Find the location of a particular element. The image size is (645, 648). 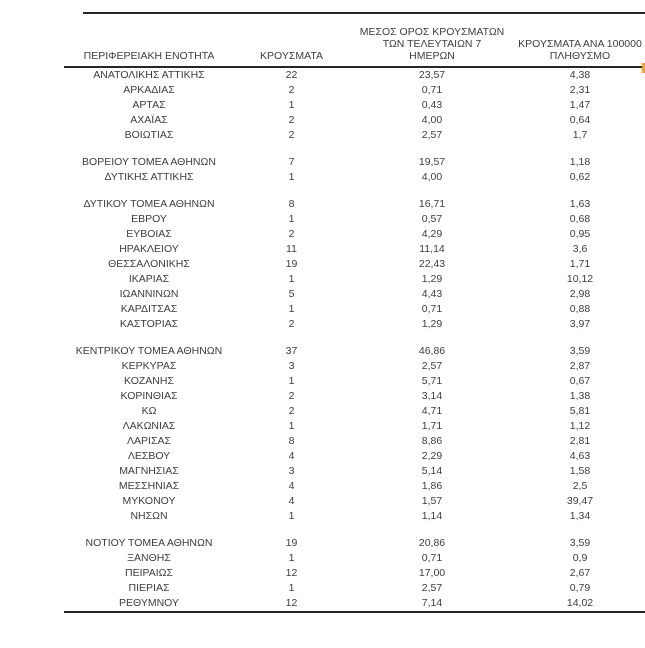

table-row: ΑΧΑΪΑΣ 2 4,00 0,64 is located at coordinates (354, 120).